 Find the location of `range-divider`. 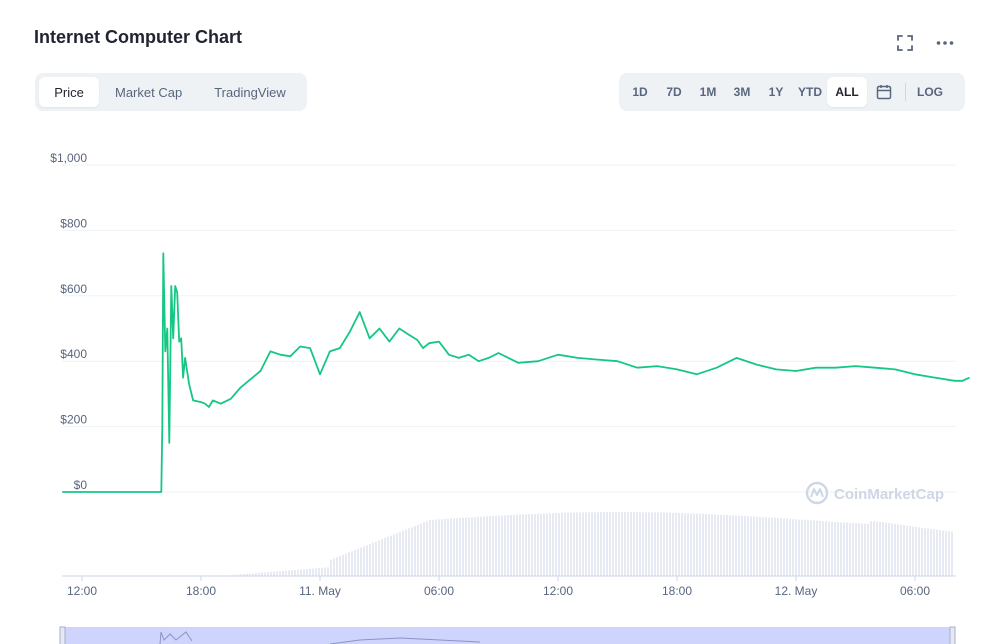

range-divider is located at coordinates (905, 92).